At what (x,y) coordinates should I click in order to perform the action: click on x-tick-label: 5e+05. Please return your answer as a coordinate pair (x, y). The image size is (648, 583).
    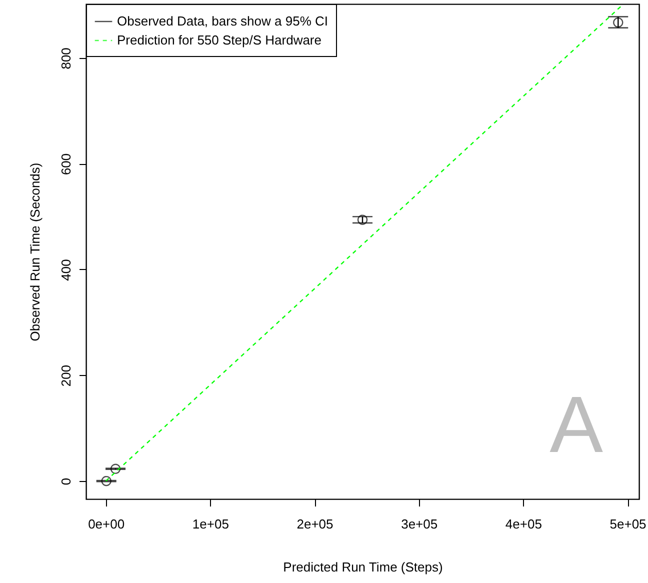
    Looking at the image, I should click on (628, 524).